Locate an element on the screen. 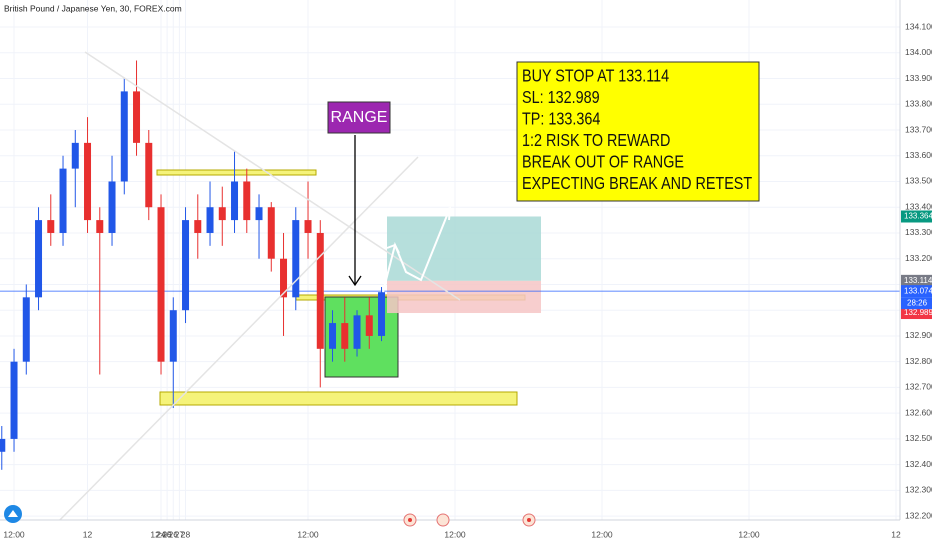 The height and width of the screenshot is (550, 932). y-tick-label: 132.700 is located at coordinates (918, 387).